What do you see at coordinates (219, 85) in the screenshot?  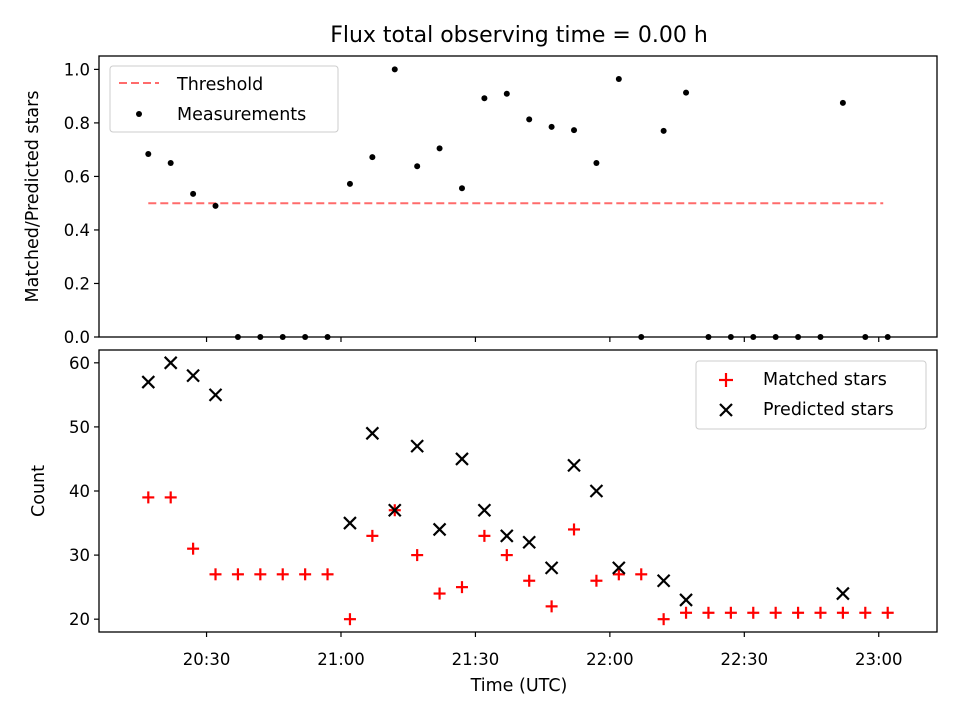 I see `legend-threshold-label: Threshold` at bounding box center [219, 85].